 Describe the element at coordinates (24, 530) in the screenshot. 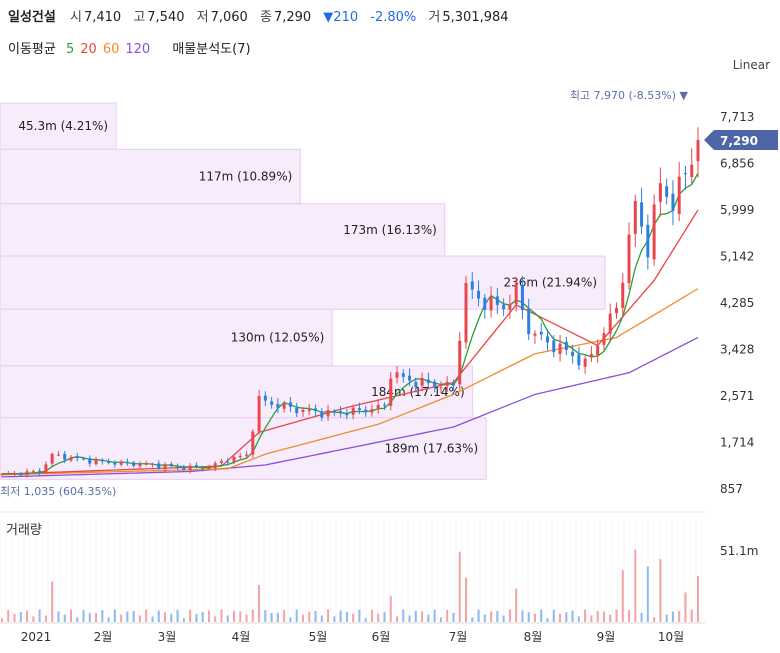

I see `volume-label: 거래량` at that location.